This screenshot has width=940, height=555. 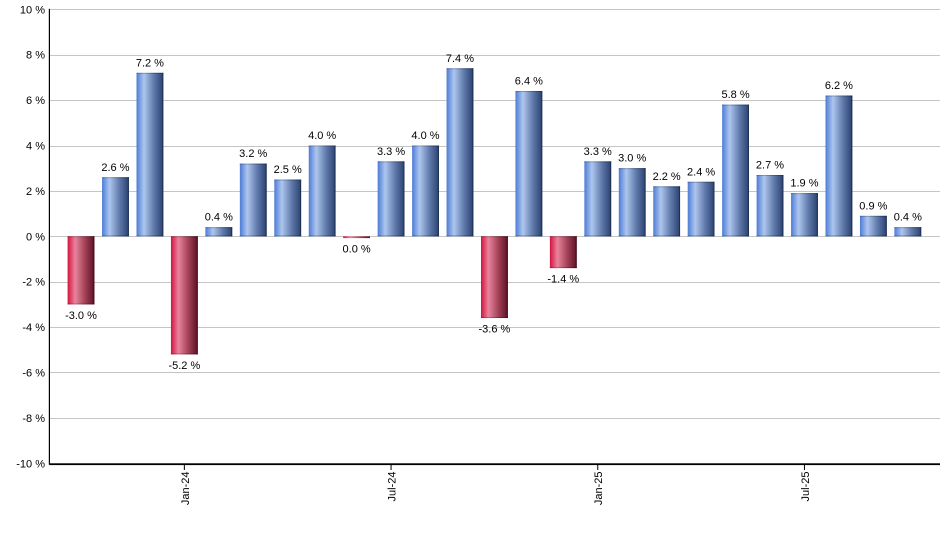 I want to click on svg-text: 0.9 %, so click(x=873, y=206).